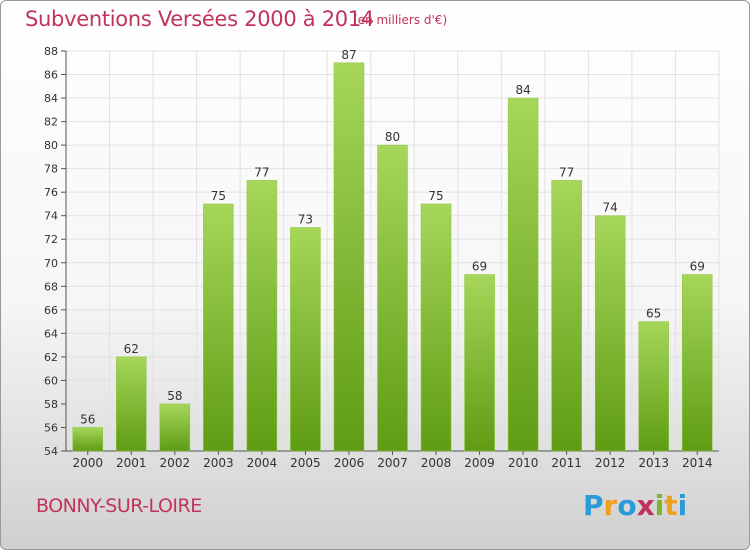 The height and width of the screenshot is (550, 750). Describe the element at coordinates (436, 463) in the screenshot. I see `x-tick-label: 2008` at that location.